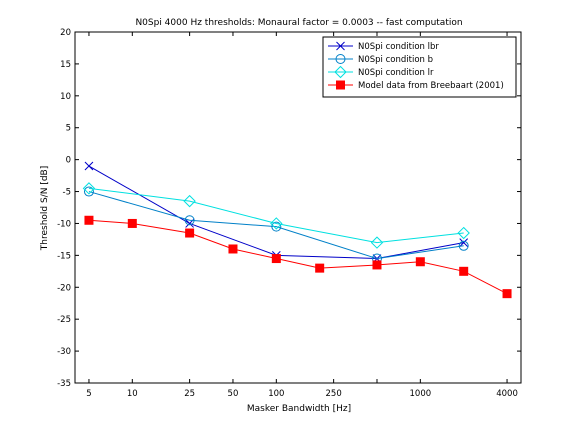  Describe the element at coordinates (132, 394) in the screenshot. I see `x-tick-label: 10` at that location.